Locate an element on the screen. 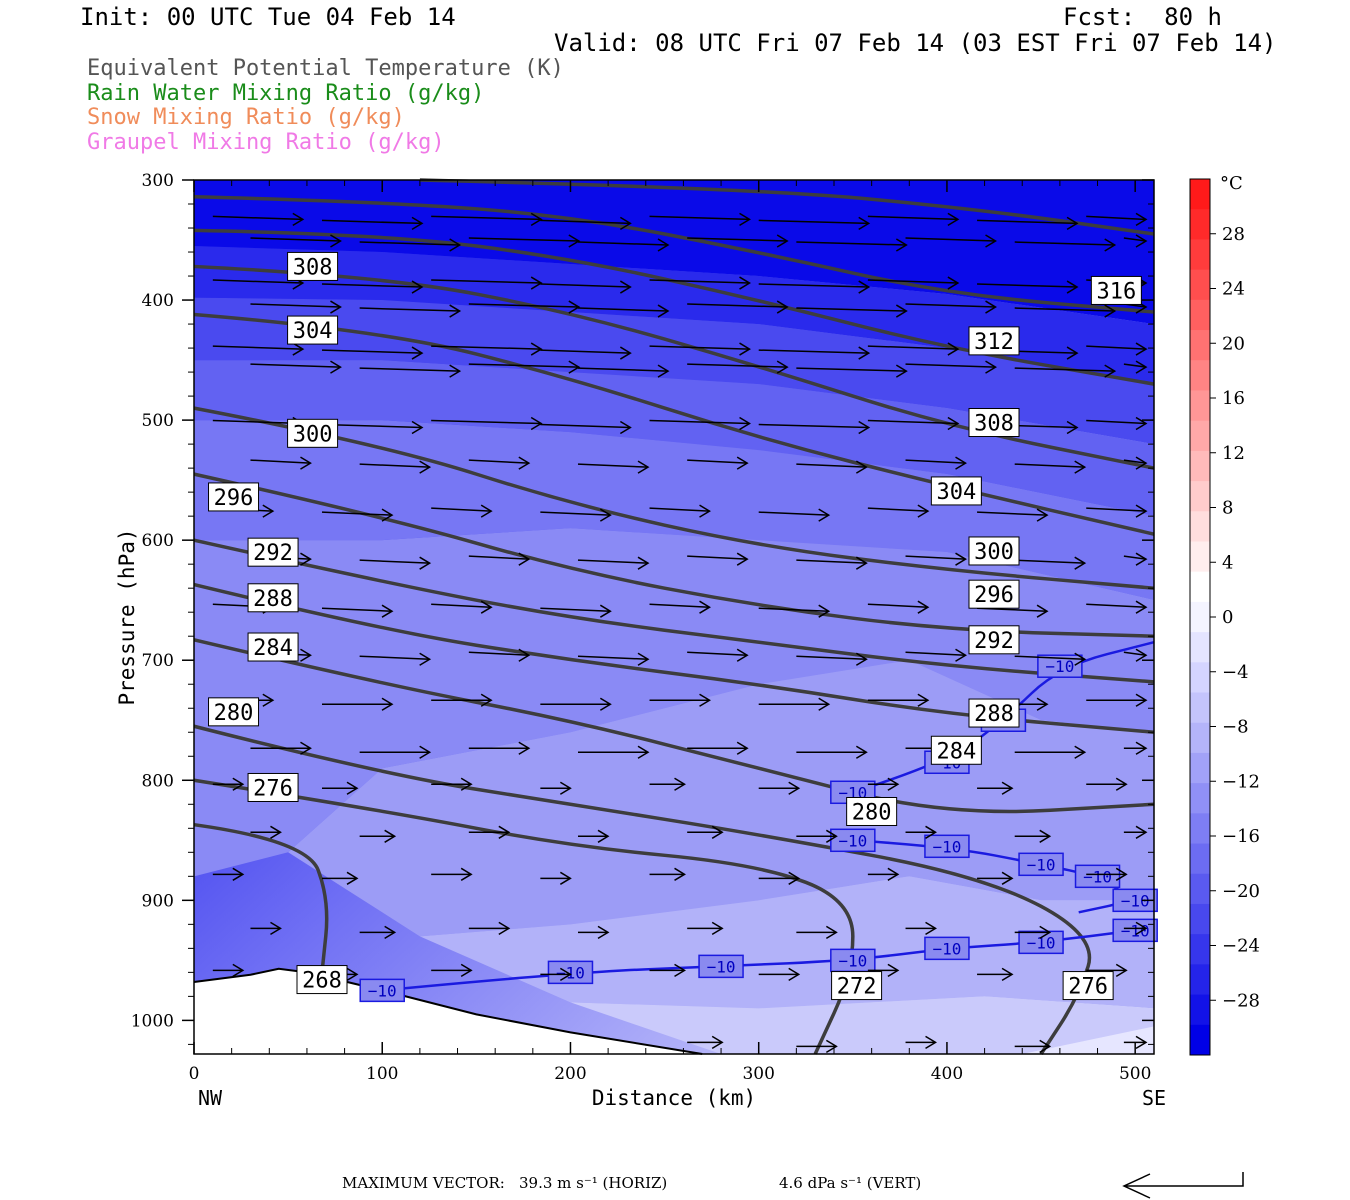 The image size is (1350, 1200). theta-e-label-text: 296 is located at coordinates (994, 595).